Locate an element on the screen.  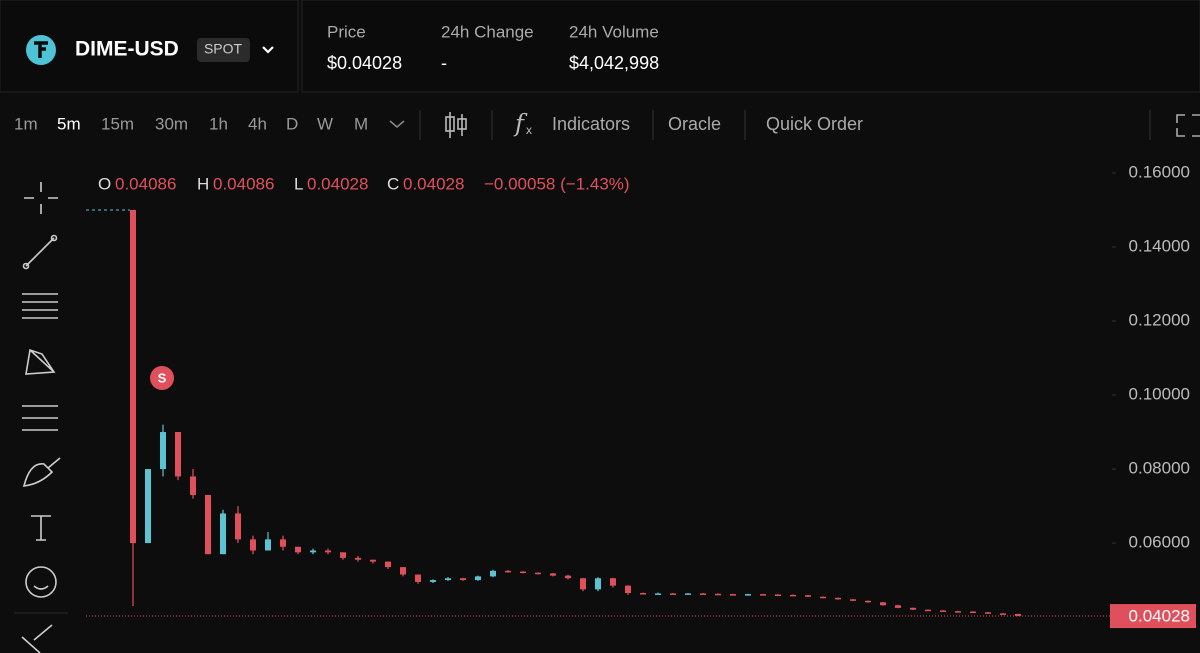
toolbar is located at coordinates (600, 125).